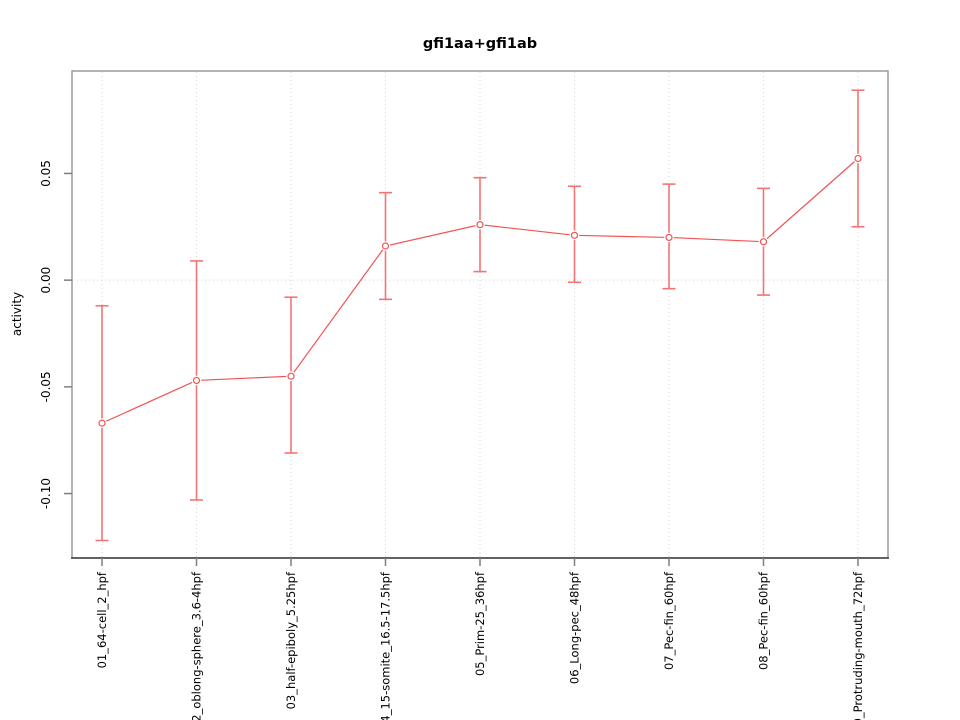 This screenshot has width=960, height=720. Describe the element at coordinates (46, 386) in the screenshot. I see `y-tick-label: -0.05` at that location.